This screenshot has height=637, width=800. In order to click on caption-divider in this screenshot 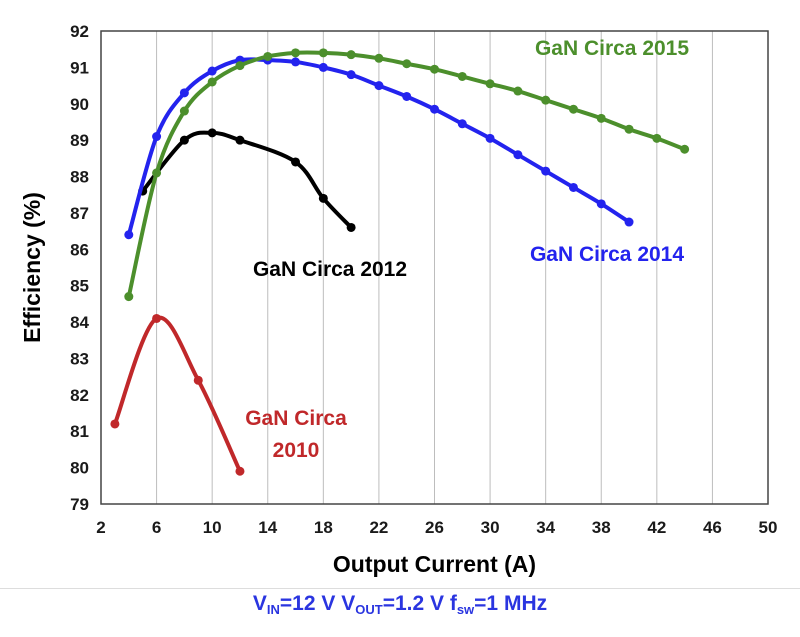, I will do `click(400, 588)`.